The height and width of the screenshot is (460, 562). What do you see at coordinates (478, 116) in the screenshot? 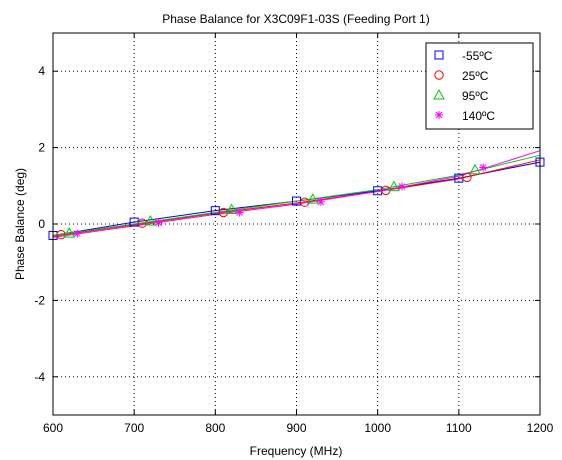
I see `legend-label: 140ºC` at bounding box center [478, 116].